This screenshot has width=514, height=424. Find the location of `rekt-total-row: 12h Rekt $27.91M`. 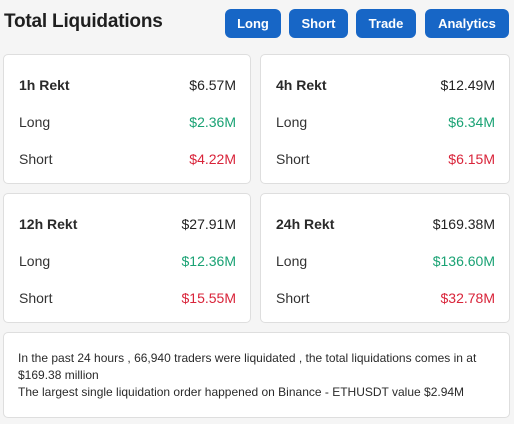

rekt-total-row: 12h Rekt $27.91M is located at coordinates (127, 224).